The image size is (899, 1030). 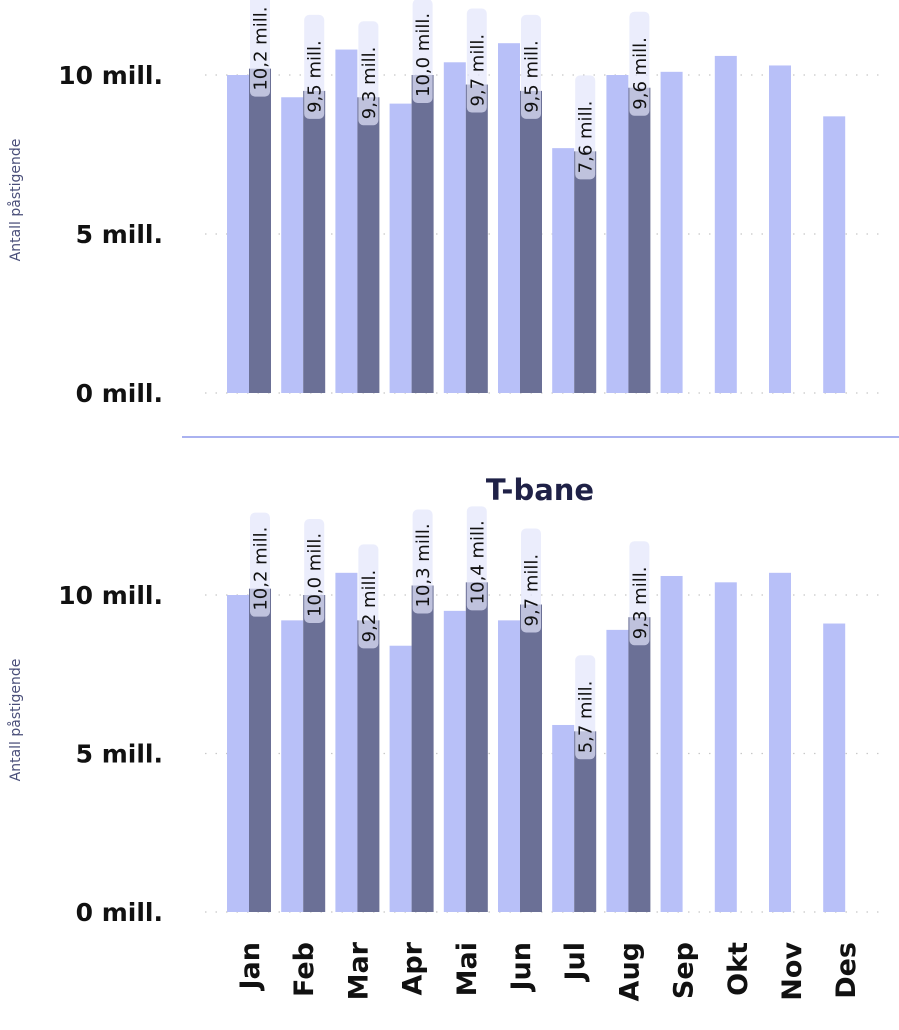 What do you see at coordinates (846, 970) in the screenshot?
I see `x-tick-label: Des` at bounding box center [846, 970].